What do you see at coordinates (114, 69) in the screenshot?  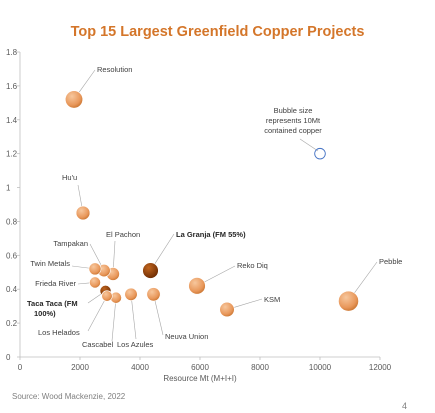 I see `label-resolution: Resolution` at bounding box center [114, 69].